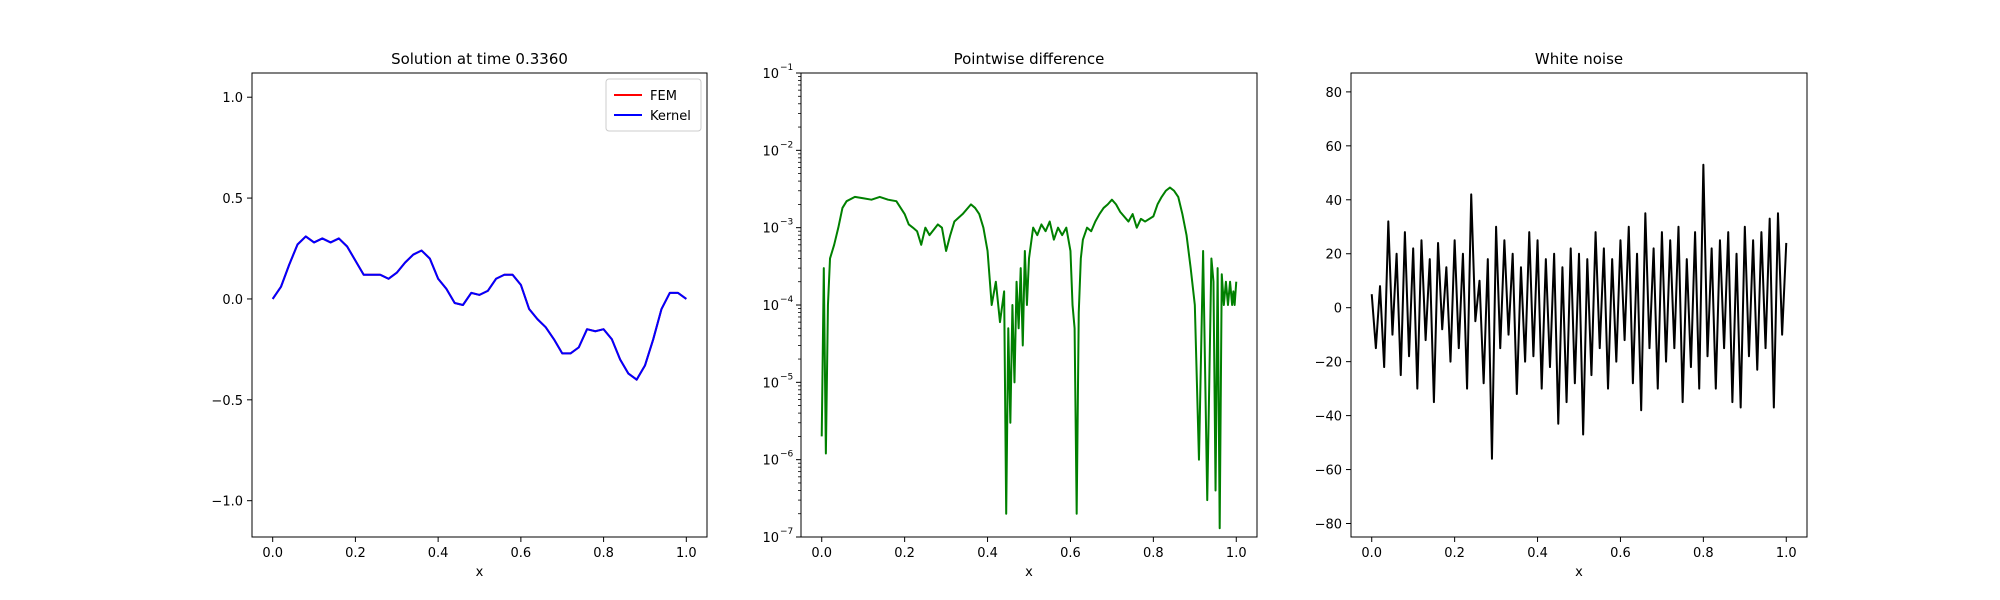 The width and height of the screenshot is (2000, 600). Describe the element at coordinates (670, 116) in the screenshot. I see `legend-label-kernel: Kernel` at that location.